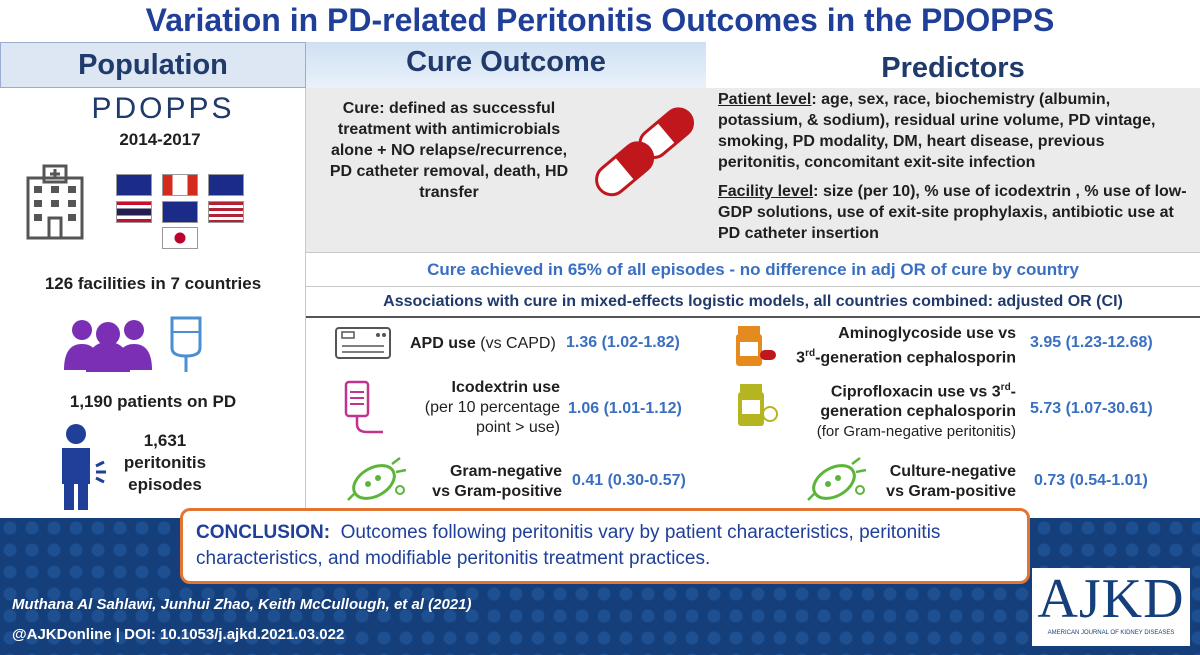  I want to click on apd-machine-icon, so click(363, 343).